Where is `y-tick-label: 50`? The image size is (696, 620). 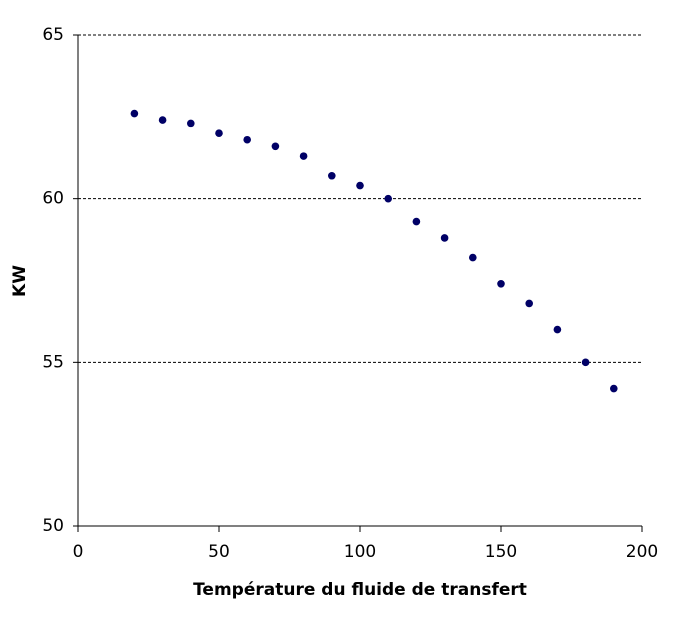 y-tick-label: 50 is located at coordinates (53, 526).